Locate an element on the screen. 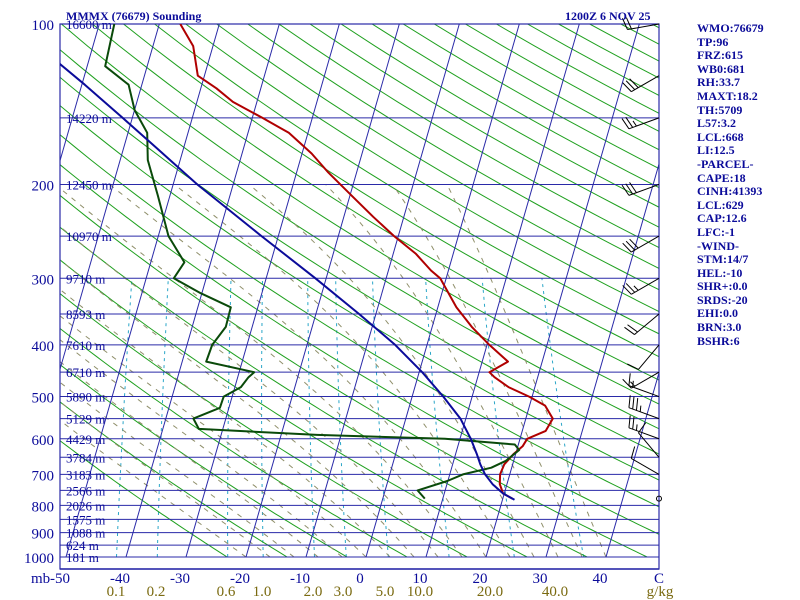  temperature-tick-label: -20 is located at coordinates (240, 579).